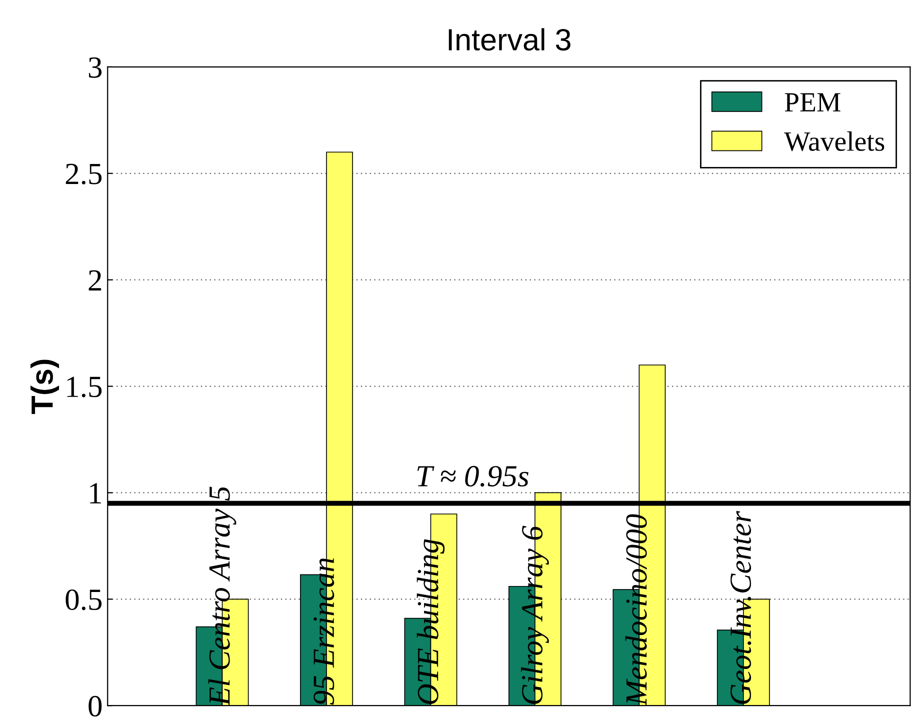  What do you see at coordinates (84, 174) in the screenshot?
I see `y-tick-label: 2.5` at bounding box center [84, 174].